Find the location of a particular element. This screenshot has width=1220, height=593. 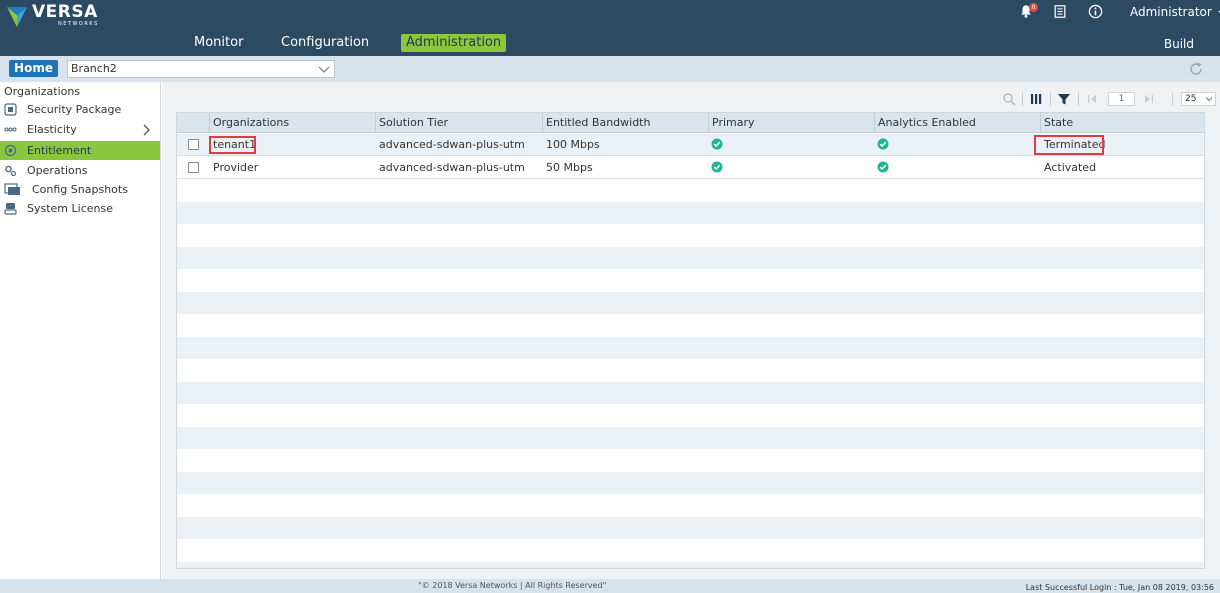

sidebar-item-label: Security Package is located at coordinates (74, 109).